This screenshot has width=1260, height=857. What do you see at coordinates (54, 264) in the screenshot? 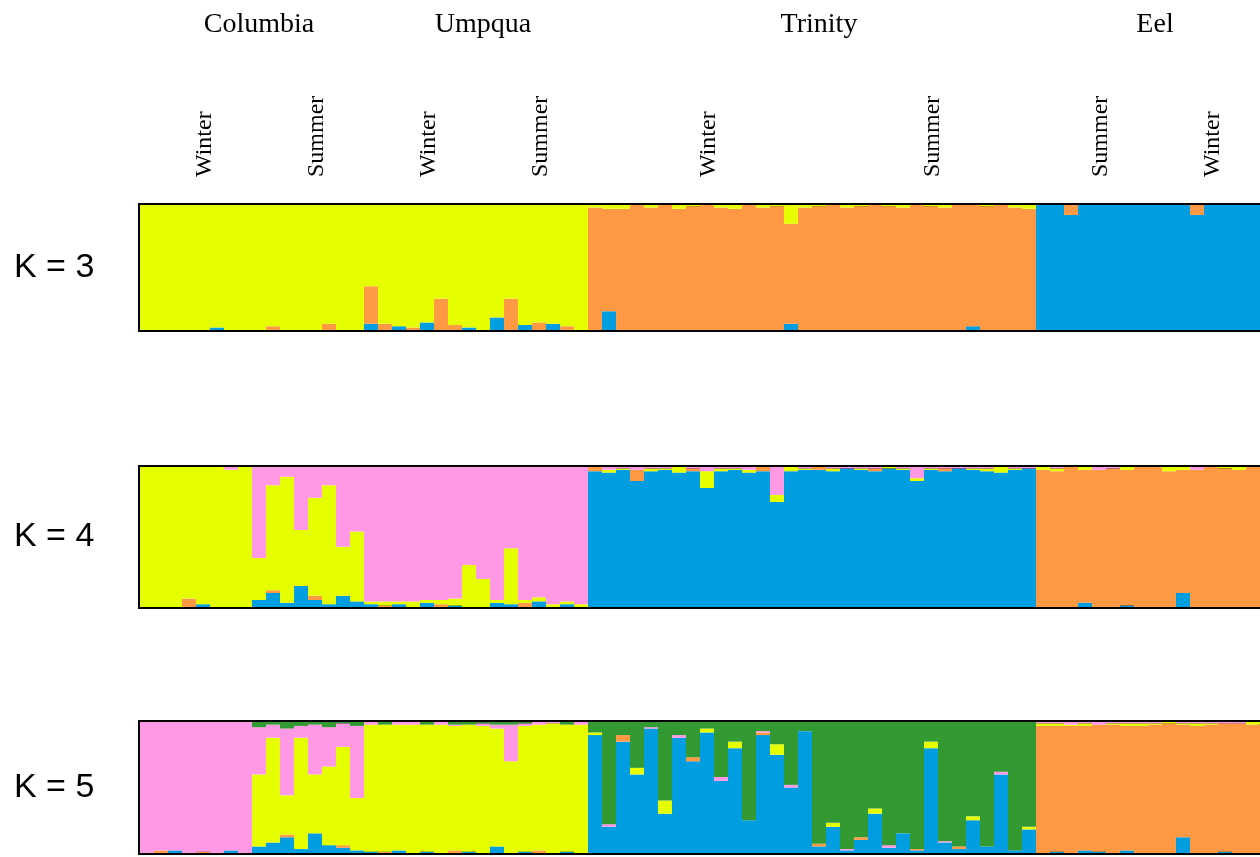
I see `y-axis-title: K = 3` at bounding box center [54, 264].